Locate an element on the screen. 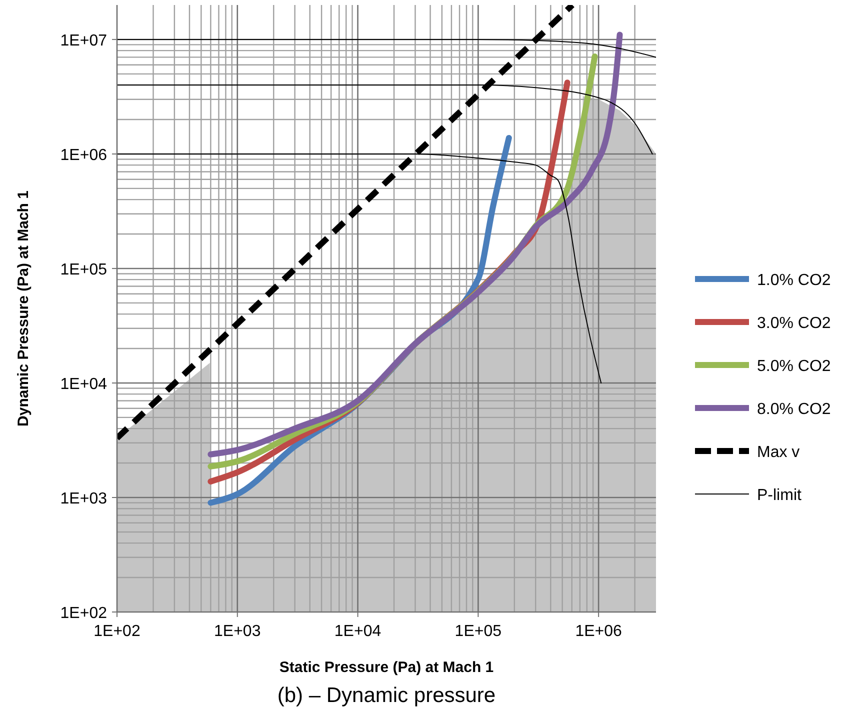 The width and height of the screenshot is (852, 719). y-tick-label: 1E+07 is located at coordinates (84, 41).